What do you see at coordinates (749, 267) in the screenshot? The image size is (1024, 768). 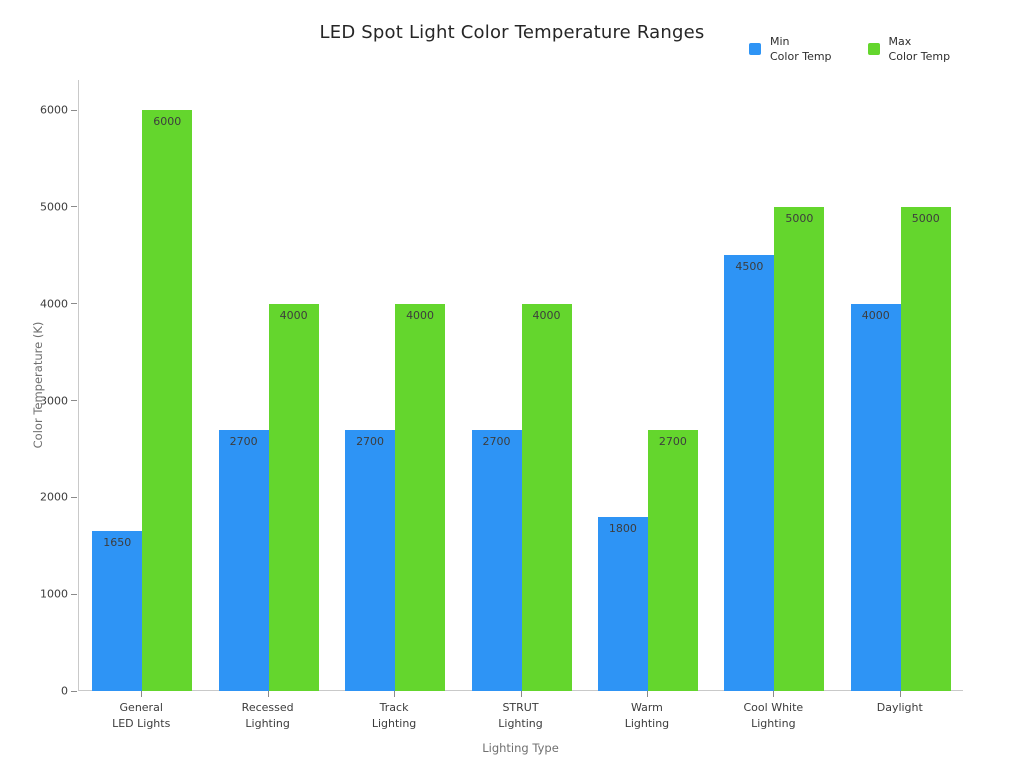 I see `bar-value-label: 4500` at bounding box center [749, 267].